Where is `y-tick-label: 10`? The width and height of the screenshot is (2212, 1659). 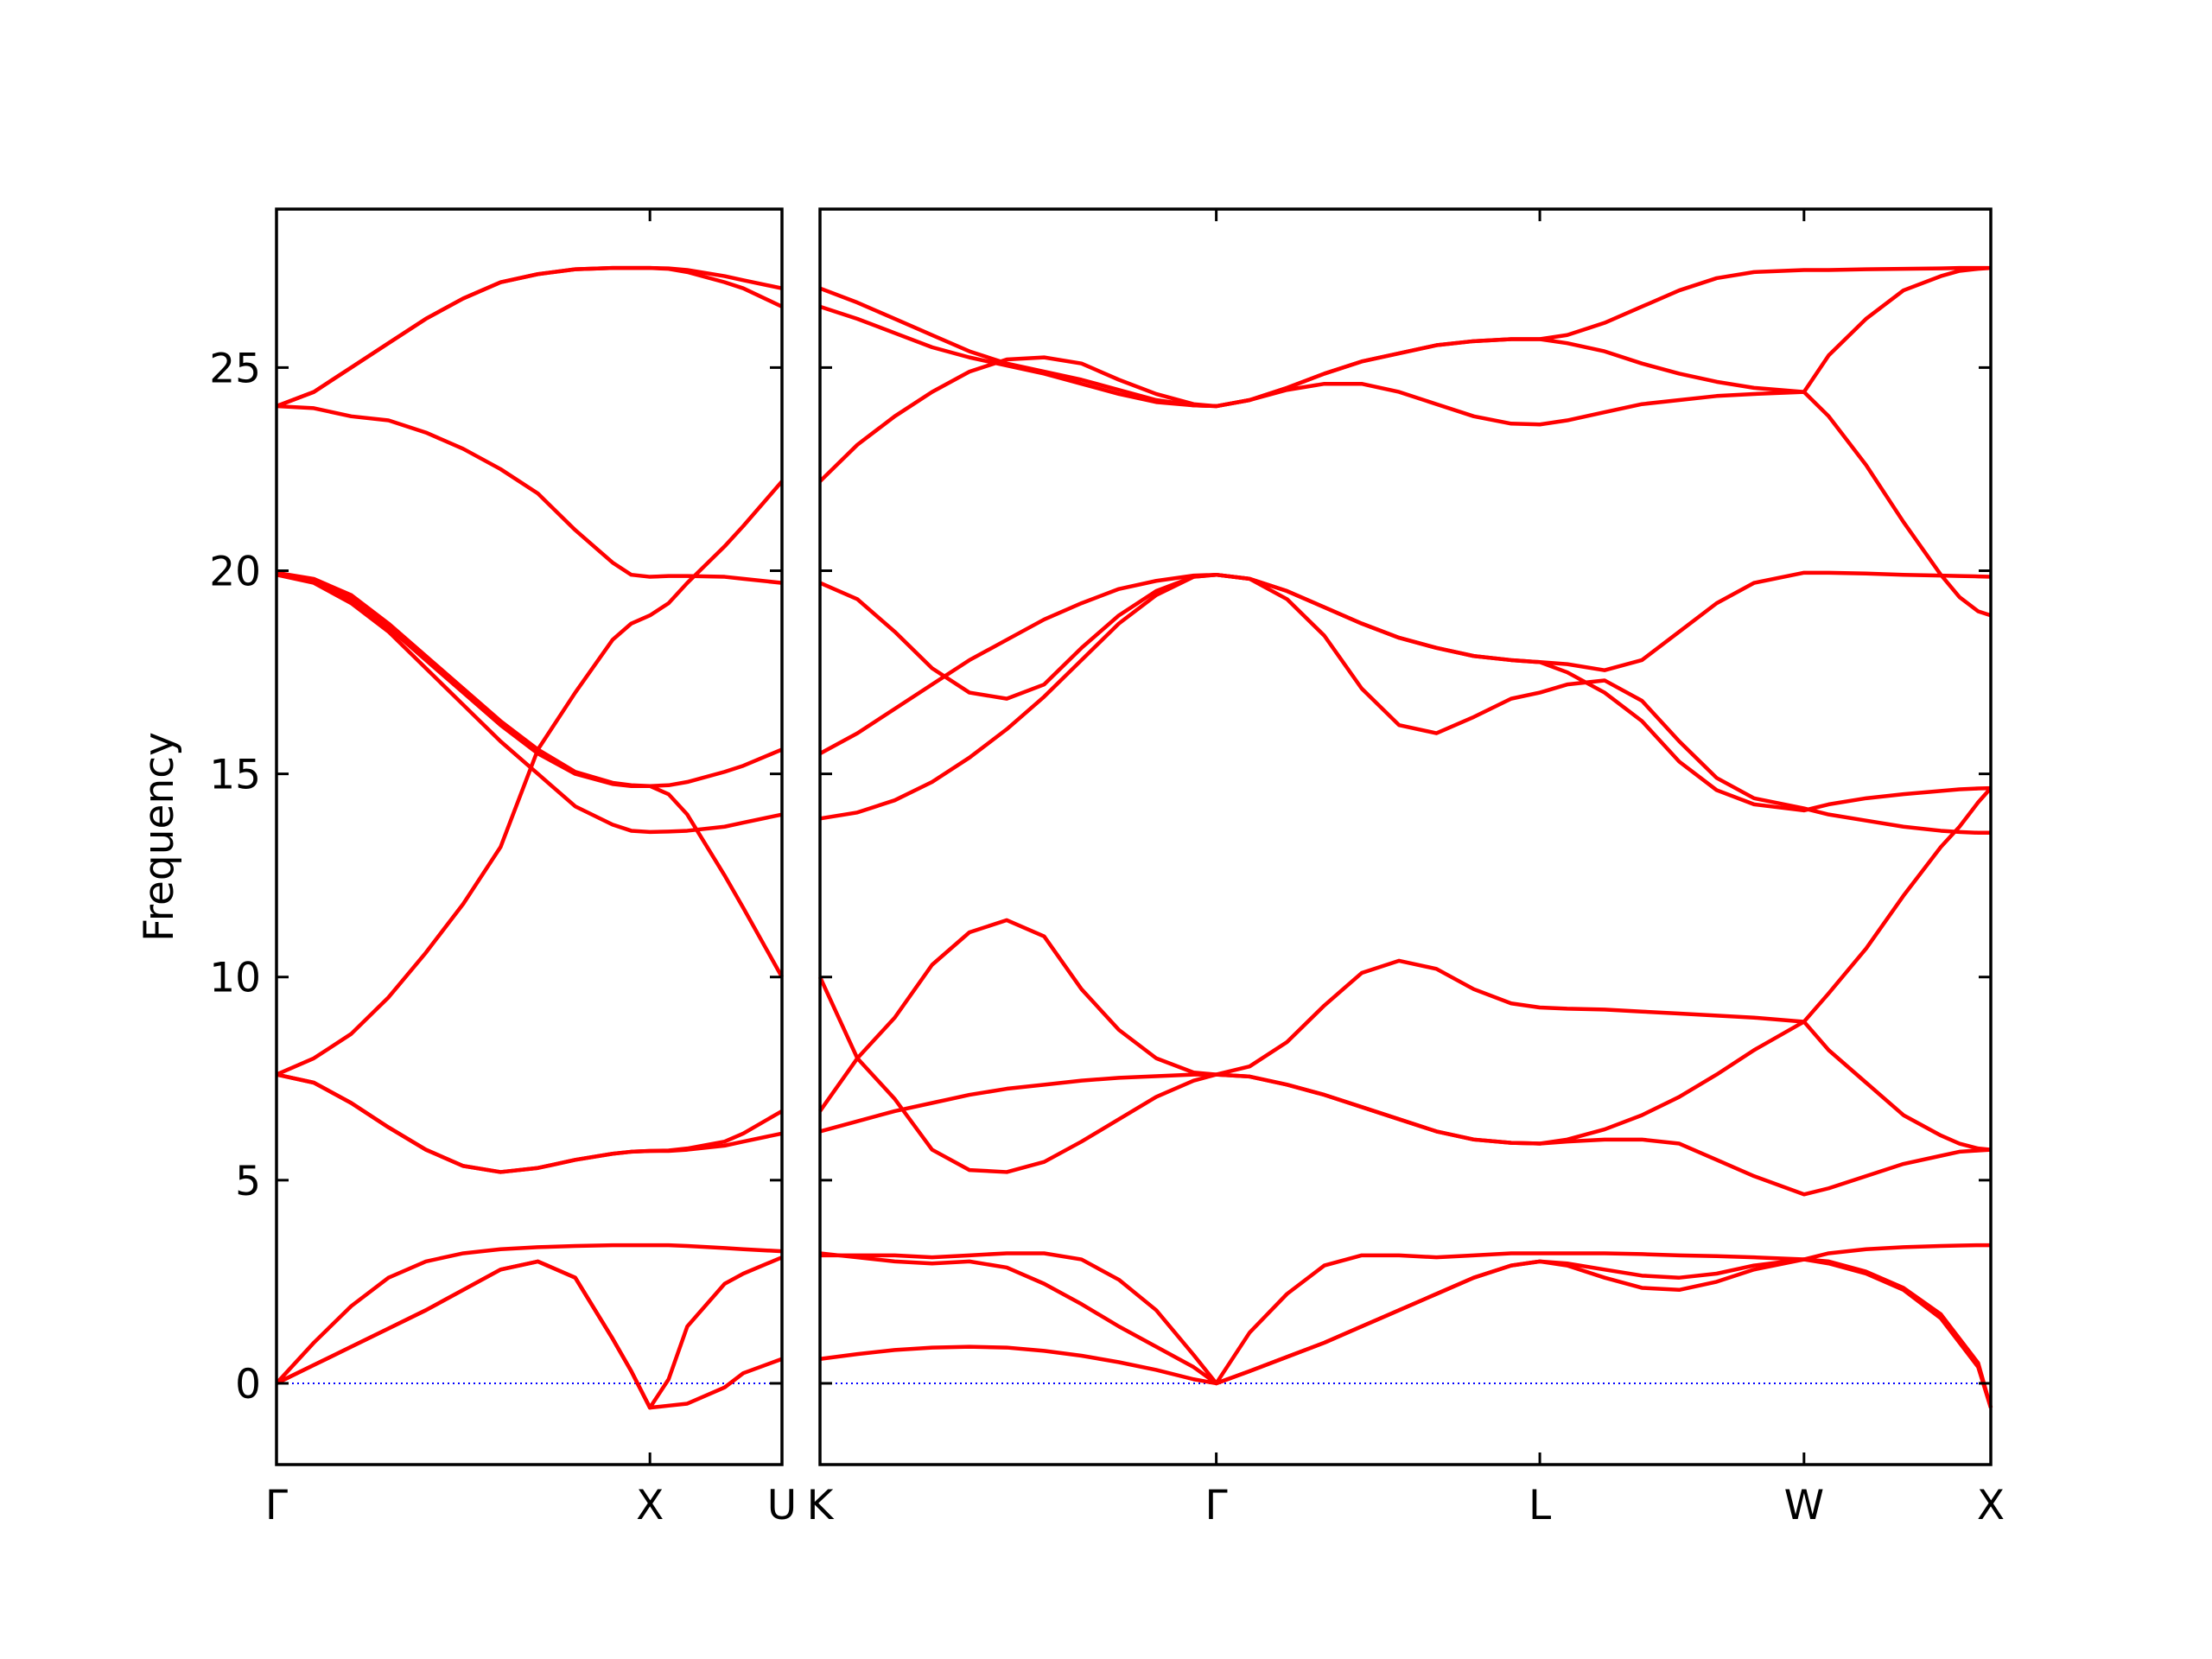 y-tick-label: 10 is located at coordinates (235, 978).